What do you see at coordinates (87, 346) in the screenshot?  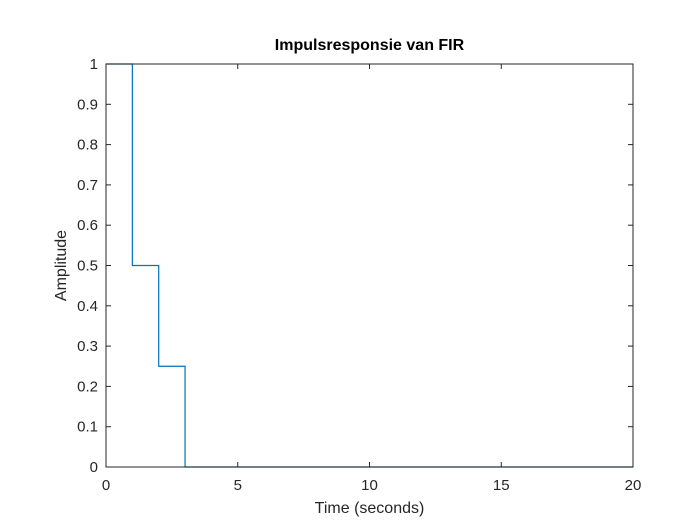 I see `y-tick-label: 0.3` at bounding box center [87, 346].